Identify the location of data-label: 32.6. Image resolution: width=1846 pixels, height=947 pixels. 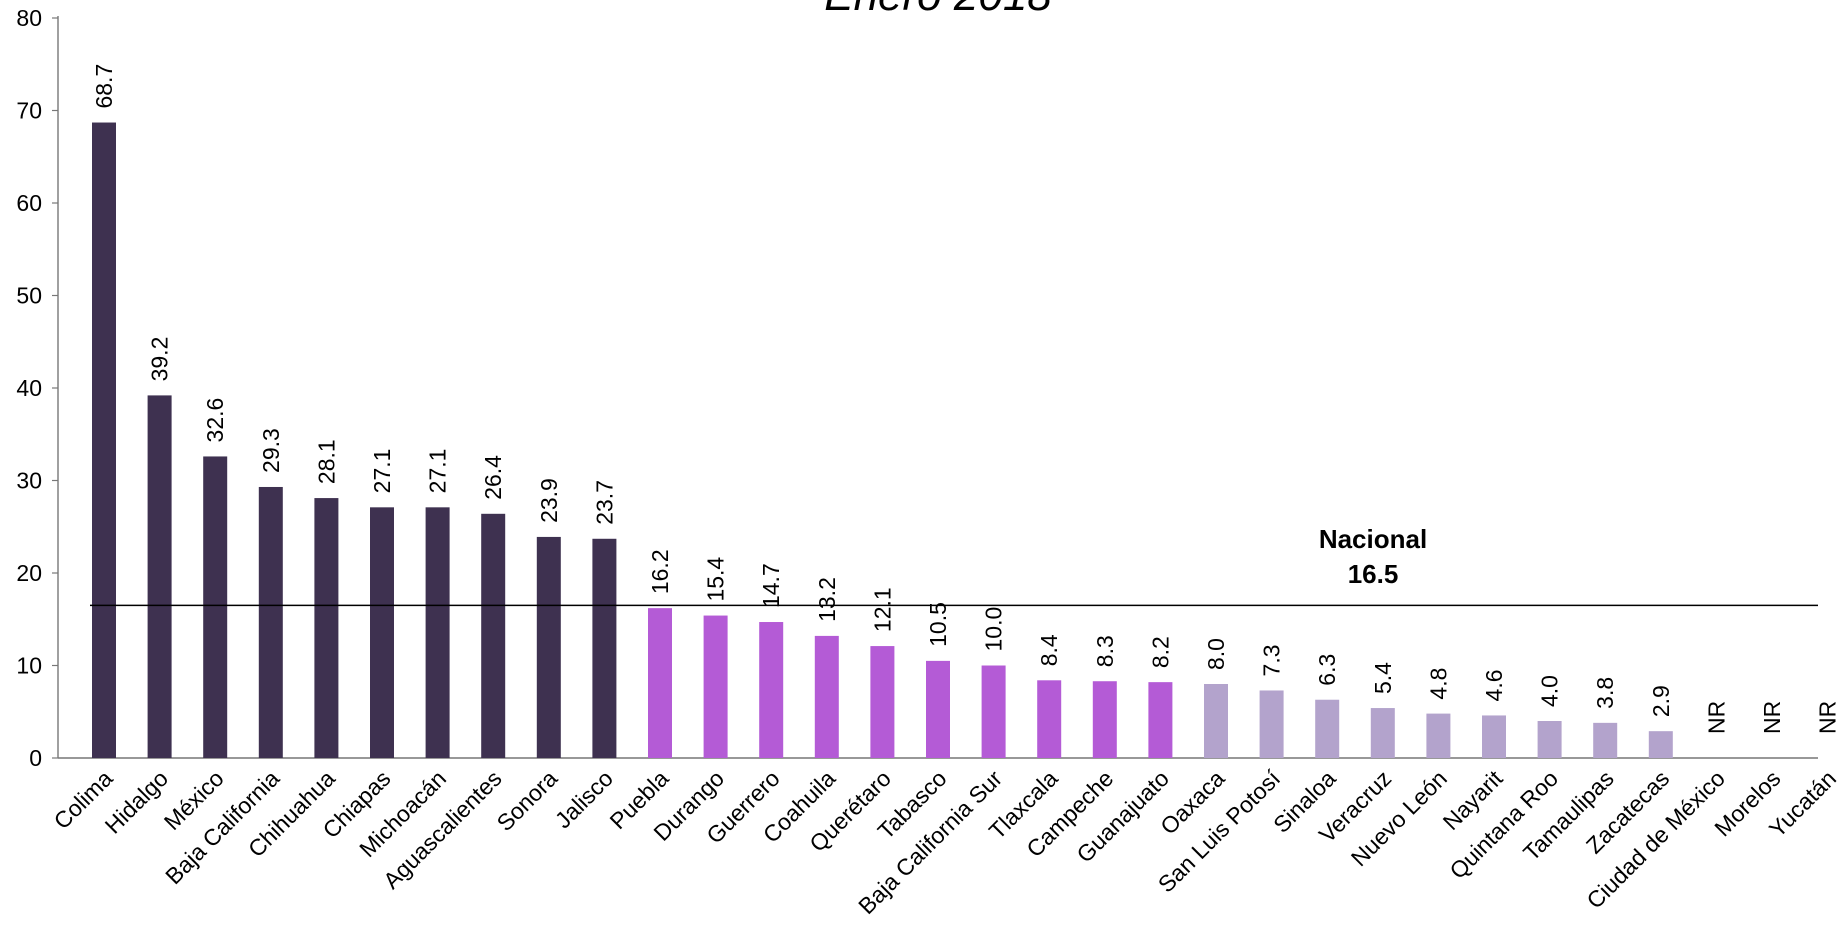
(215, 420).